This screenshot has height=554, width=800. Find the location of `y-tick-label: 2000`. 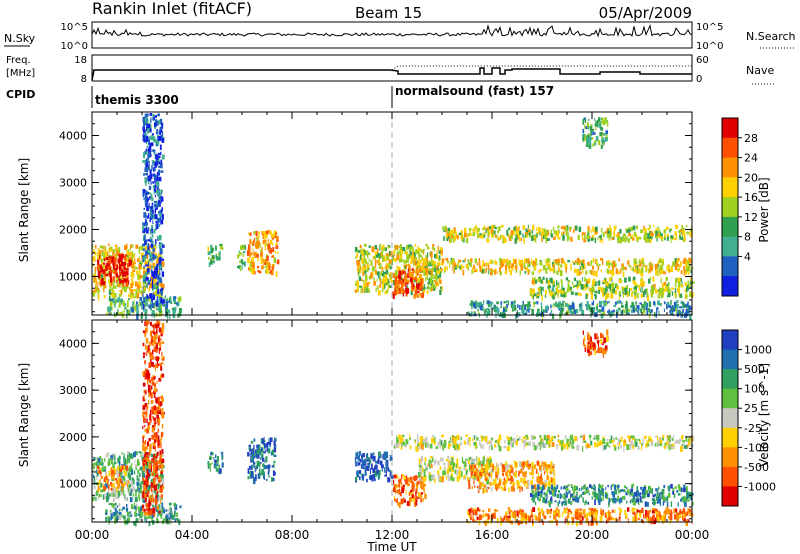

y-tick-label: 2000 is located at coordinates (73, 229).